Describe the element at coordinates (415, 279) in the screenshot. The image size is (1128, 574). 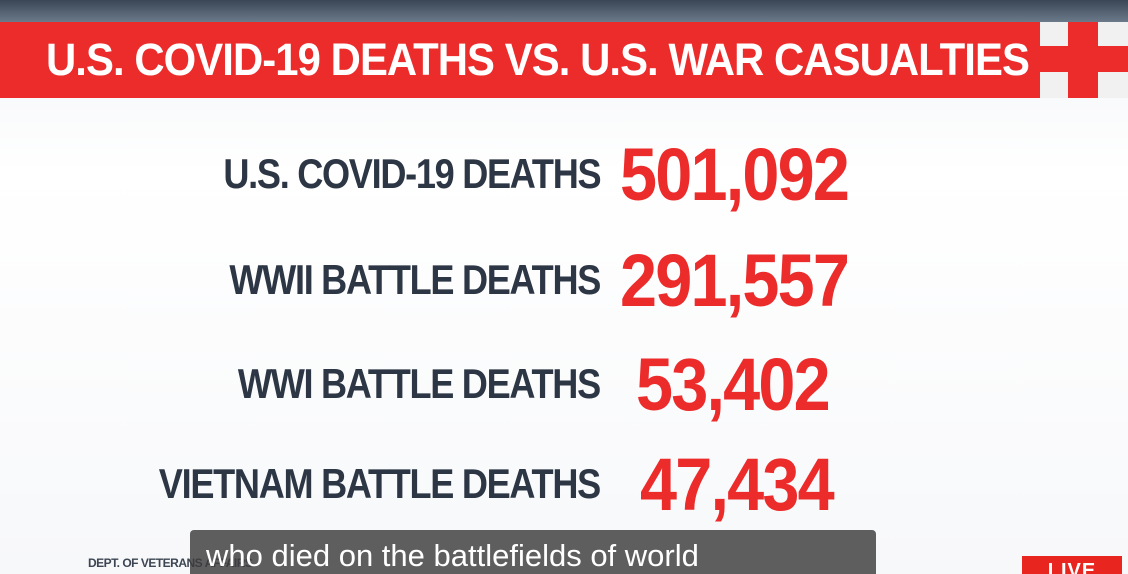
I see `stat-label: WWII BATTLE DEATHS` at that location.